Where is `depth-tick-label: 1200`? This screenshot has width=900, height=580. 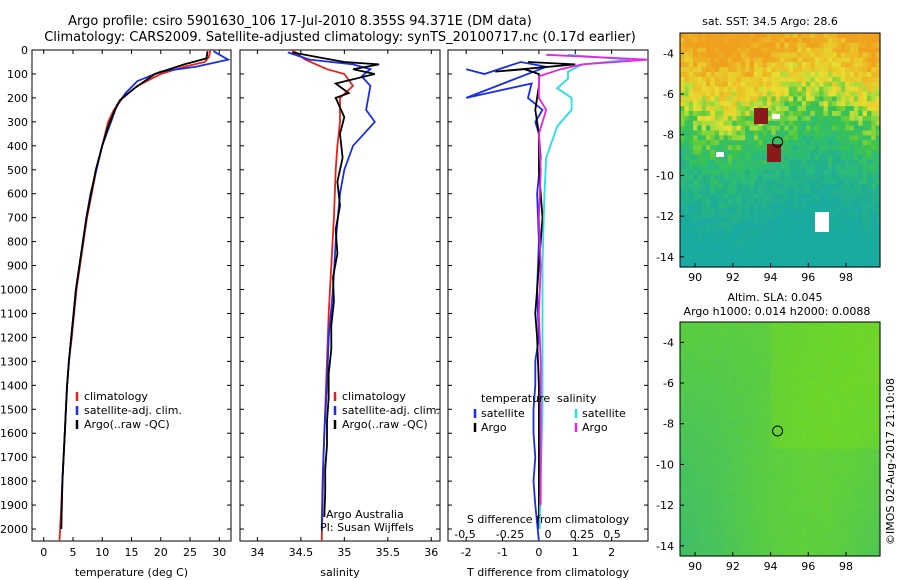 depth-tick-label: 1200 is located at coordinates (14, 337).